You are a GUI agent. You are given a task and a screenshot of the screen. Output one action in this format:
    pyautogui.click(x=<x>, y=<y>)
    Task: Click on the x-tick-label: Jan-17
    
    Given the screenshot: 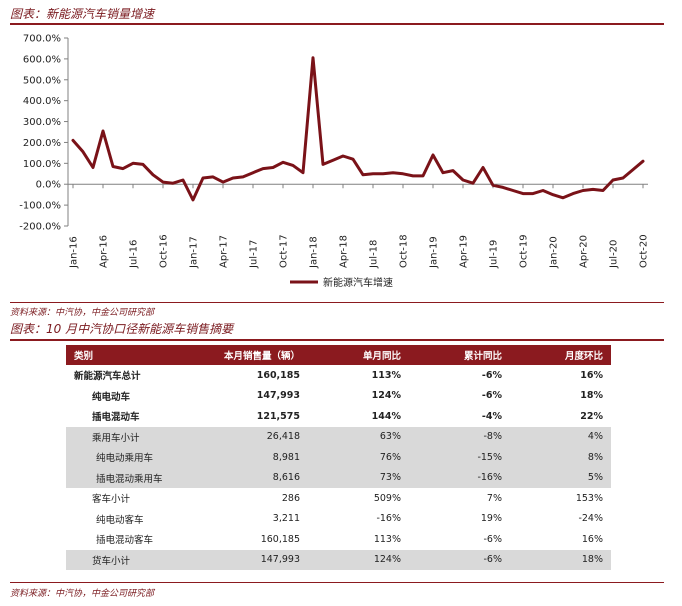 What is the action you would take?
    pyautogui.click(x=194, y=252)
    